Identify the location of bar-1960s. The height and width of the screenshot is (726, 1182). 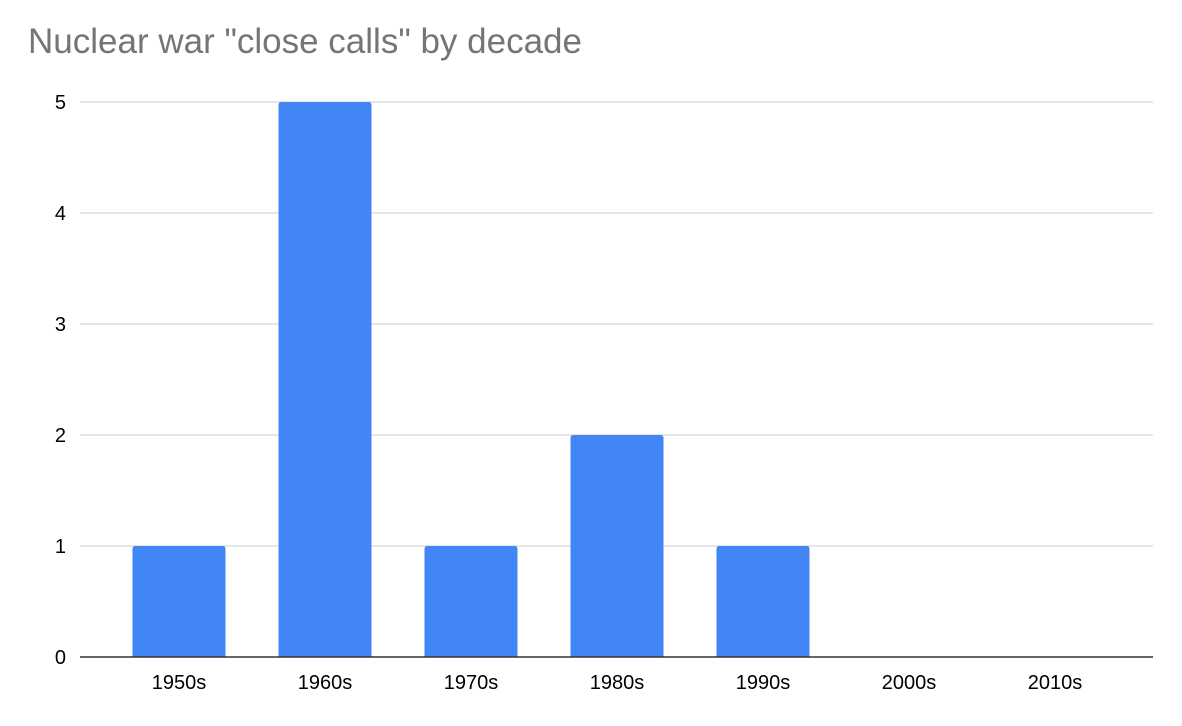
(325, 379).